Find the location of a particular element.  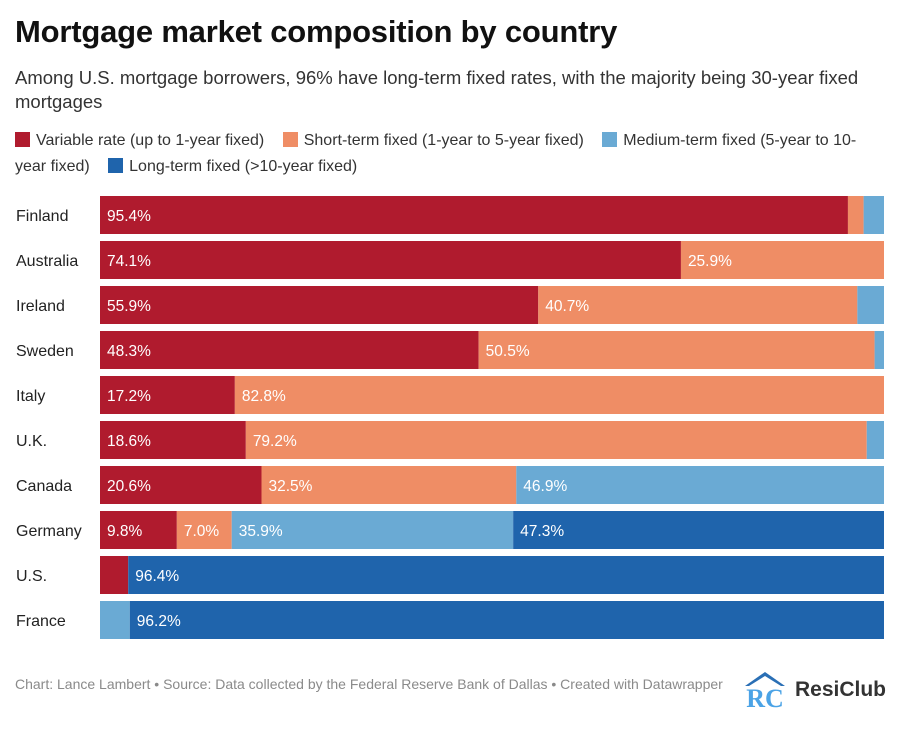

bar-canada-variable is located at coordinates (181, 485).